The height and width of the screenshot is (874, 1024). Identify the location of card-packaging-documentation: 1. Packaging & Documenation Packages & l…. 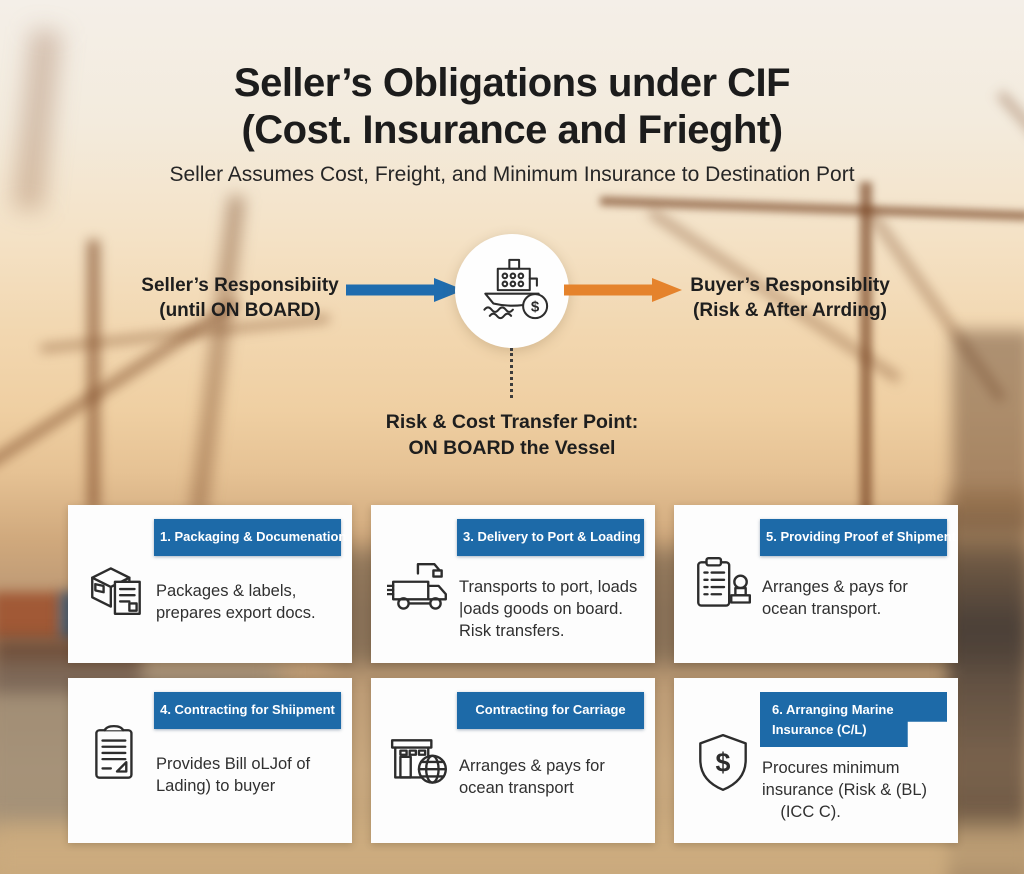
(210, 584).